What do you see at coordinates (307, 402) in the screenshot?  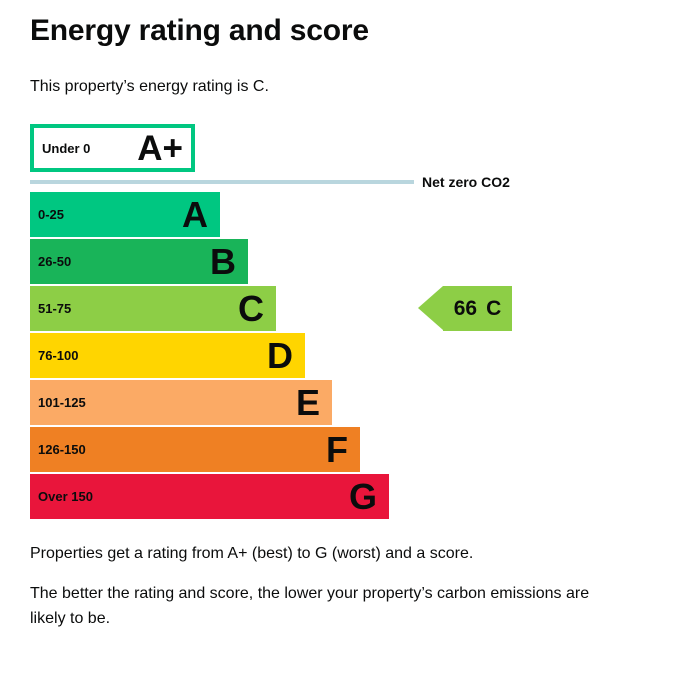 I see `band-letter: E` at bounding box center [307, 402].